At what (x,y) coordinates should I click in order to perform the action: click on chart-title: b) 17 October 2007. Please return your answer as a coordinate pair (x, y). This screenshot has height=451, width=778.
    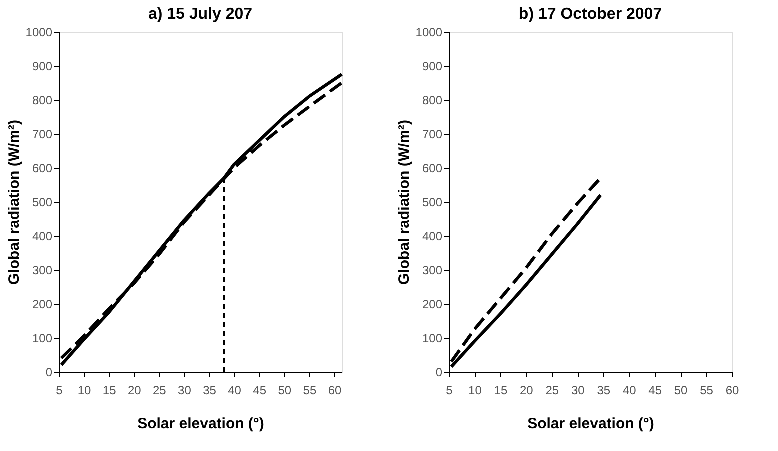
    Looking at the image, I should click on (590, 14).